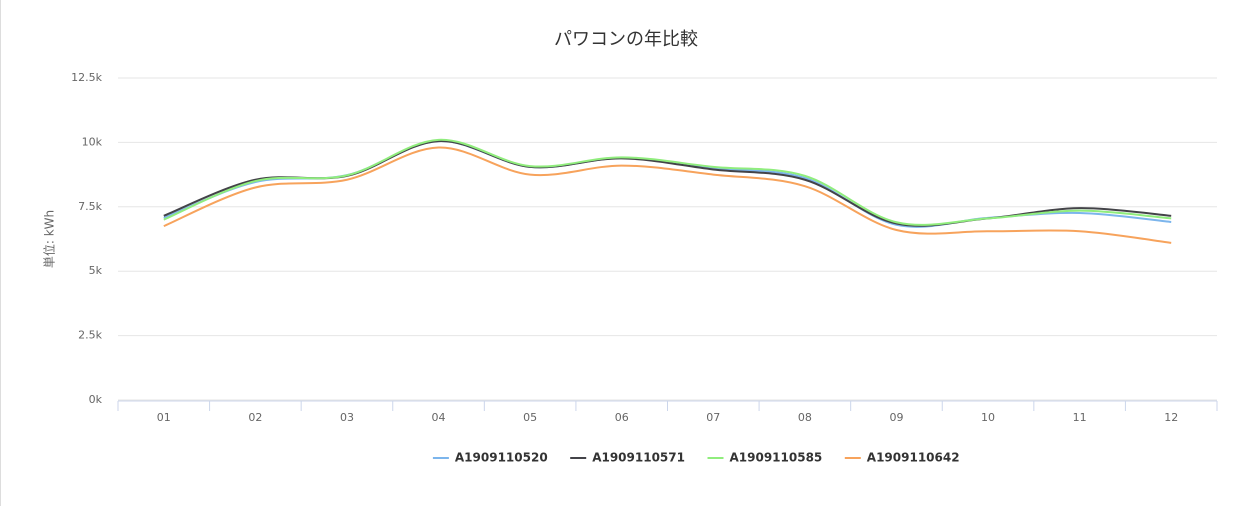  What do you see at coordinates (1171, 417) in the screenshot?
I see `x-tick-label: 12` at bounding box center [1171, 417].